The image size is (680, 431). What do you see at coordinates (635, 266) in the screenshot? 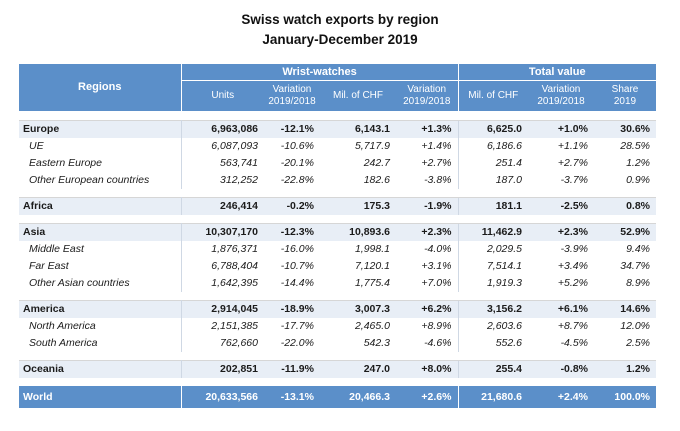
I see `share-value: 34.7%` at bounding box center [635, 266].